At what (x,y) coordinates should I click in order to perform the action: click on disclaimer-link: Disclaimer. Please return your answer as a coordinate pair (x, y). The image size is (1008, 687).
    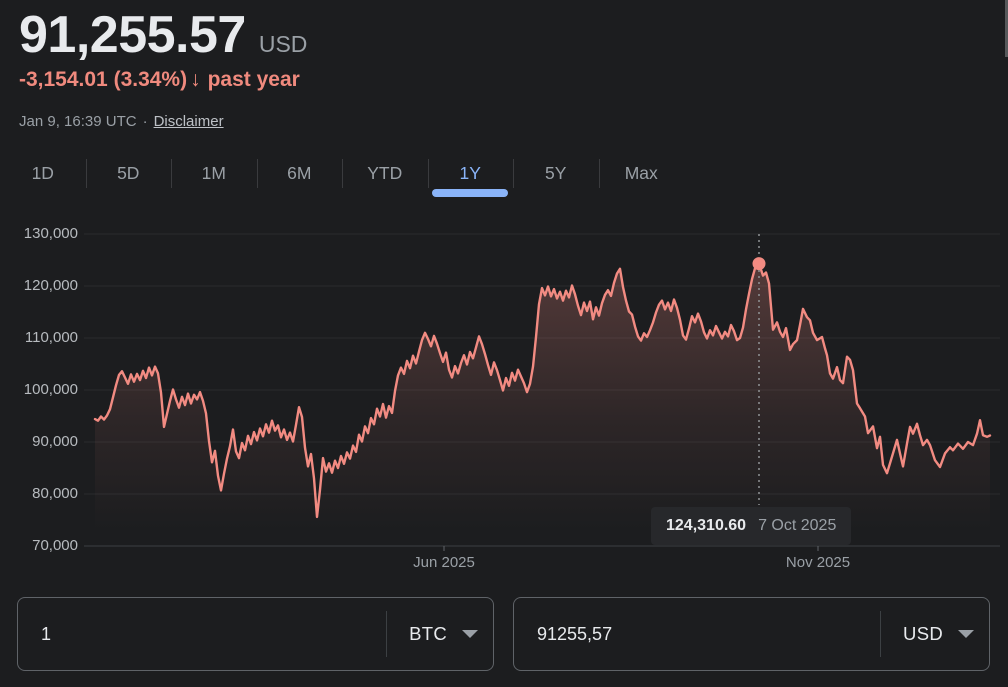
    Looking at the image, I should click on (188, 121).